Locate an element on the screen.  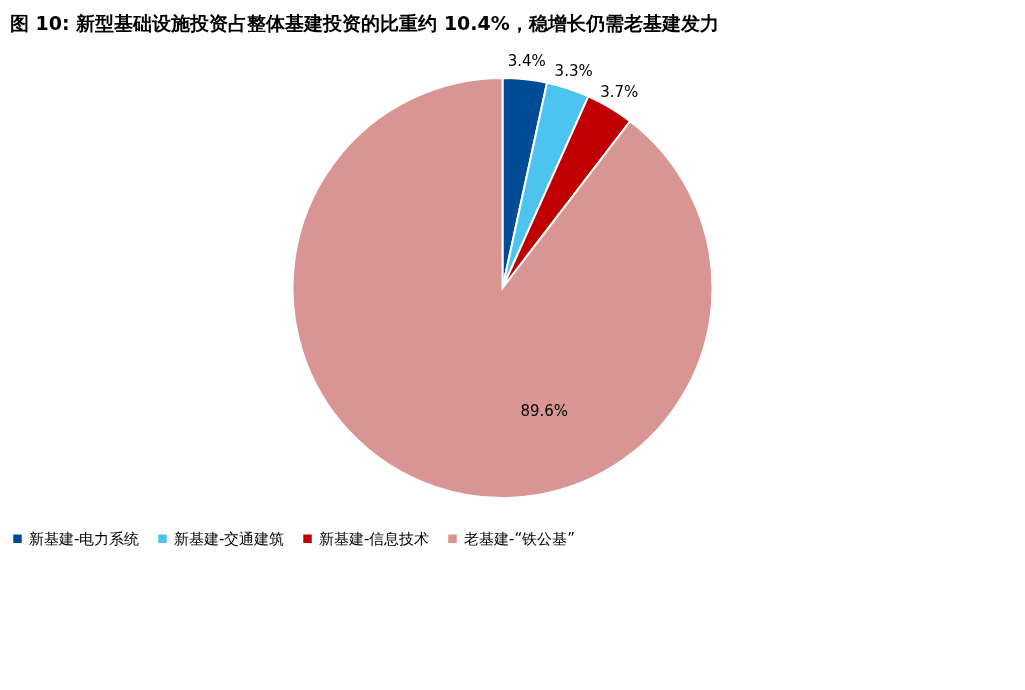
legend-label: 老基建-“铁公基” is located at coordinates (519, 538).